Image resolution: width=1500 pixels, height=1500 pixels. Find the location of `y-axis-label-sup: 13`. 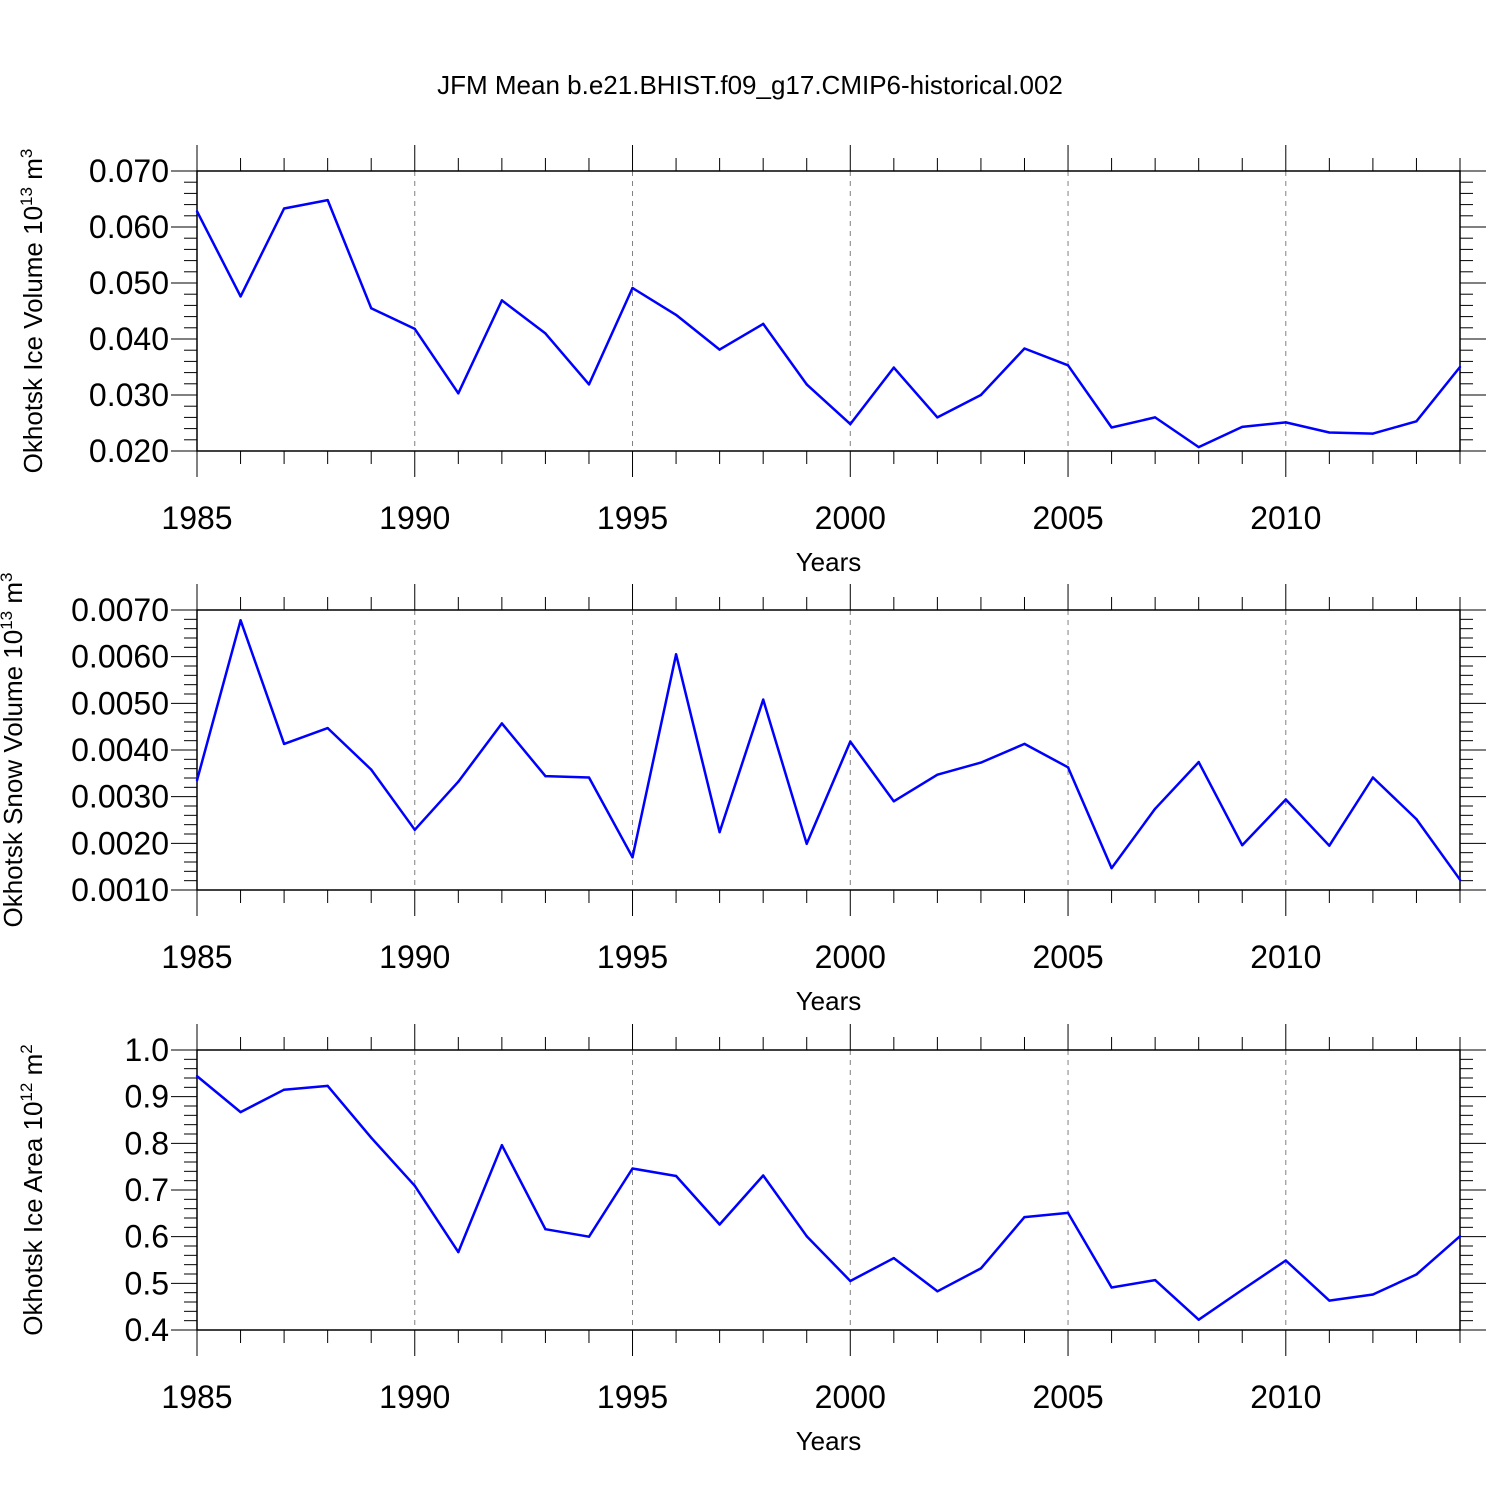

y-axis-label-sup: 13 is located at coordinates (8, 620).